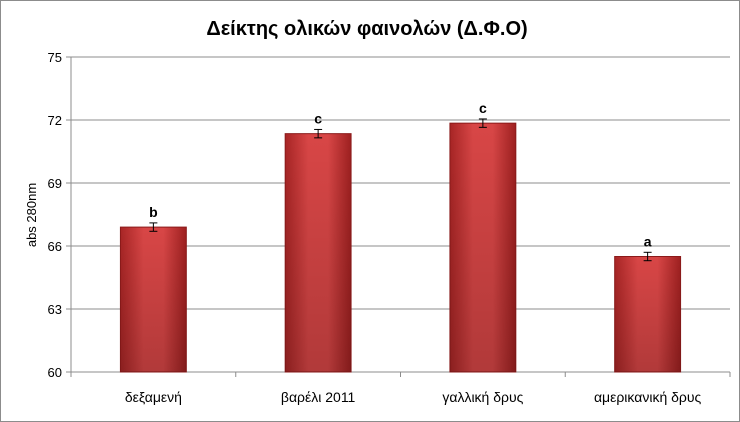 This screenshot has height=422, width=740. Describe the element at coordinates (55, 309) in the screenshot. I see `y-tick-label: 63` at that location.